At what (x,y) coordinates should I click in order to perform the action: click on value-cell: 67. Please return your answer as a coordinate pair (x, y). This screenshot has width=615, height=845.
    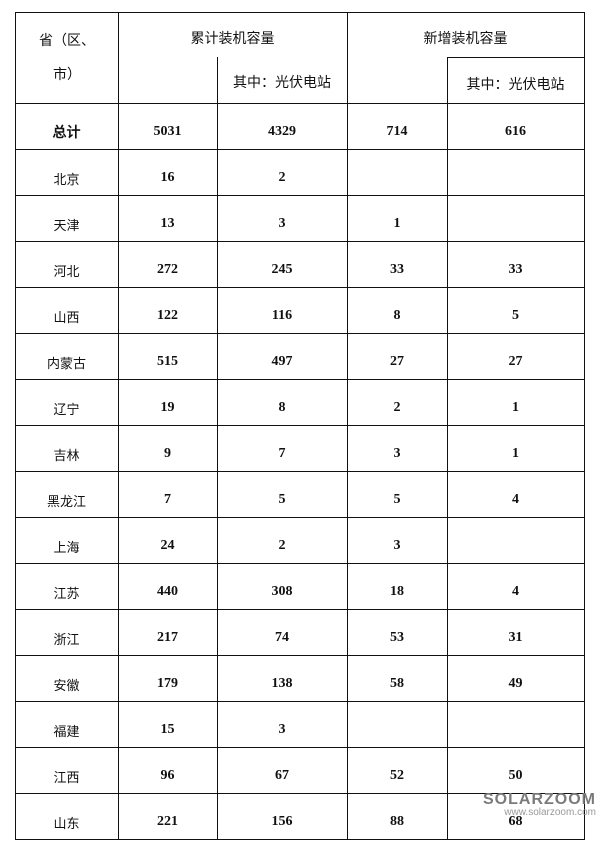
    Looking at the image, I should click on (282, 775).